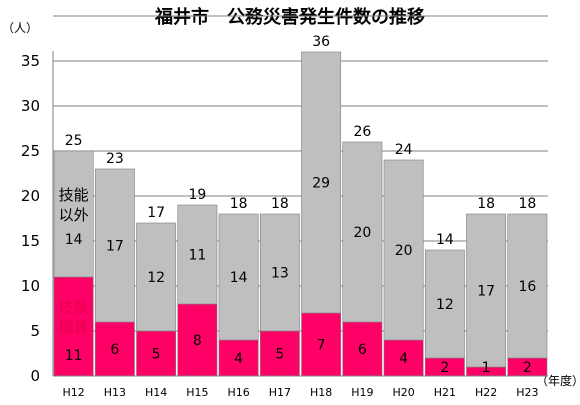  What do you see at coordinates (527, 392) in the screenshot?
I see `x-tick-label: H23` at bounding box center [527, 392].